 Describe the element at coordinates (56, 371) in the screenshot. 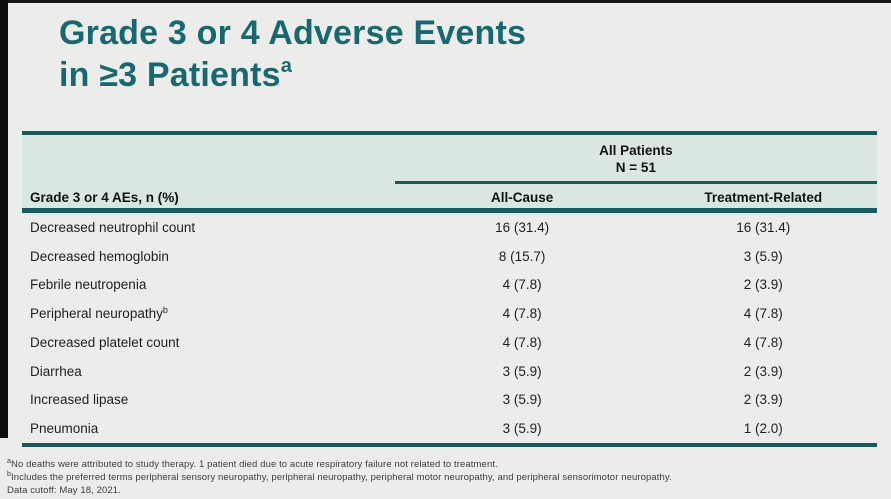

I see `row-label: Diarrhea` at that location.